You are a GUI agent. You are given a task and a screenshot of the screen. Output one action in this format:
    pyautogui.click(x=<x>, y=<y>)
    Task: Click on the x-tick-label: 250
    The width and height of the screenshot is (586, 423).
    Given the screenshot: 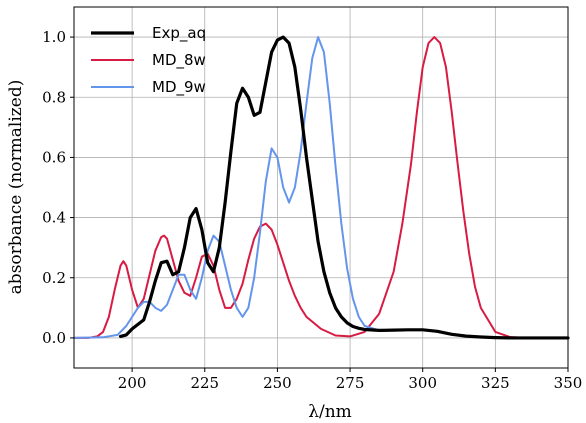 What is the action you would take?
    pyautogui.click(x=277, y=383)
    